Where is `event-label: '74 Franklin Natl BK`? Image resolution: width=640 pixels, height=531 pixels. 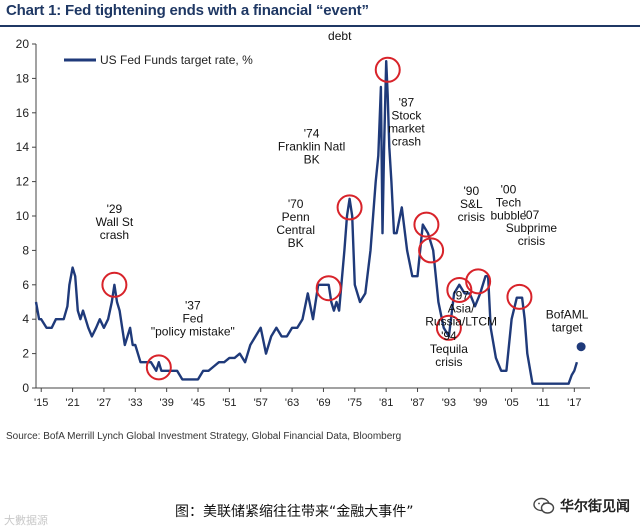 event-label: '74 Franklin Natl BK is located at coordinates (311, 146).